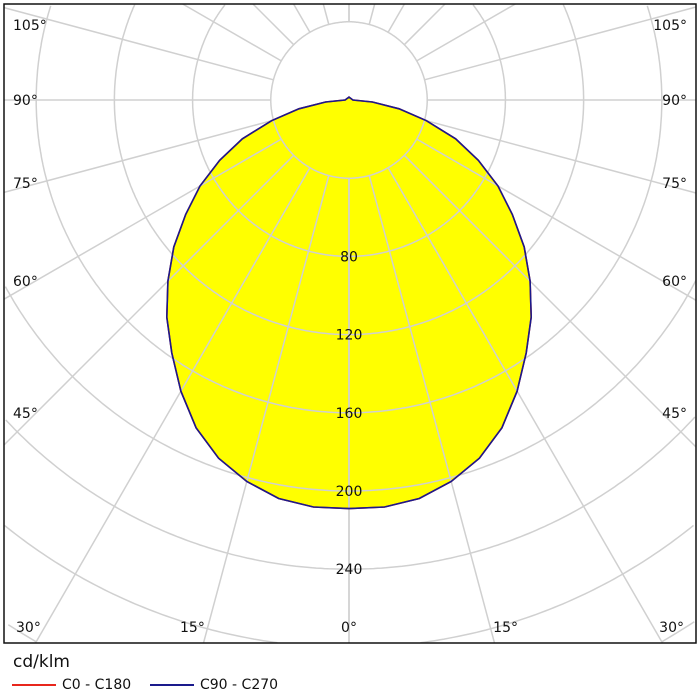 The image size is (700, 700). What do you see at coordinates (505, 628) in the screenshot?
I see `angle-label-right: 15°` at bounding box center [505, 628].